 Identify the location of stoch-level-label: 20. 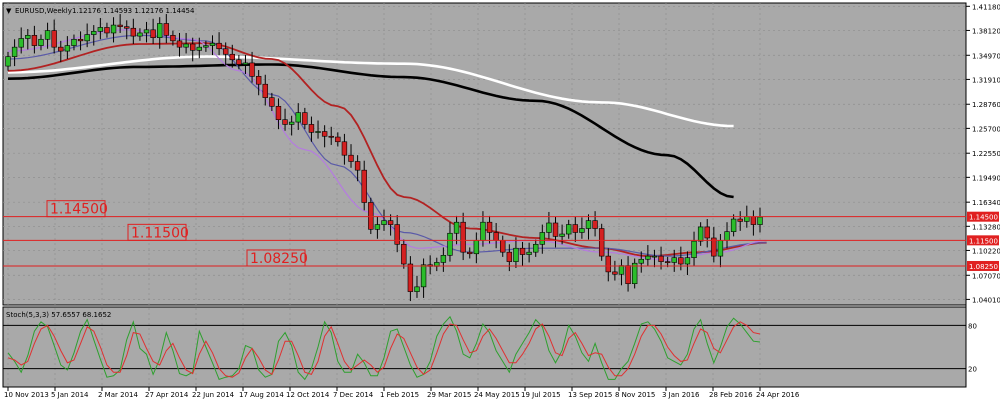
(972, 370).